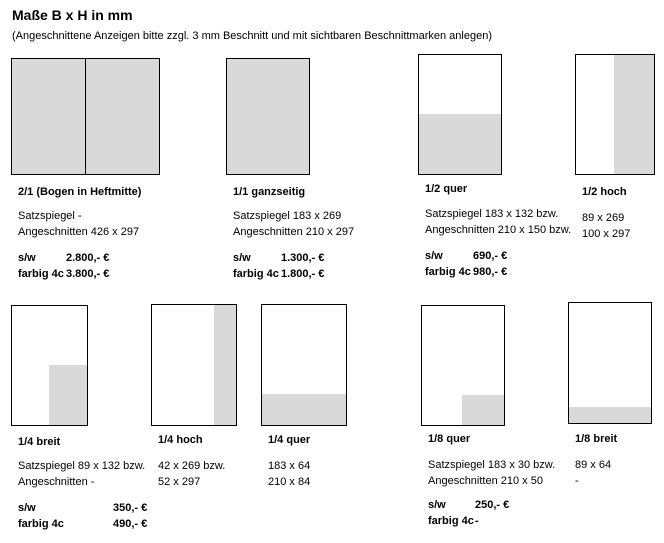 This screenshot has height=543, width=664. What do you see at coordinates (463, 365) in the screenshot?
I see `ad-preview-1-8-quer` at bounding box center [463, 365].